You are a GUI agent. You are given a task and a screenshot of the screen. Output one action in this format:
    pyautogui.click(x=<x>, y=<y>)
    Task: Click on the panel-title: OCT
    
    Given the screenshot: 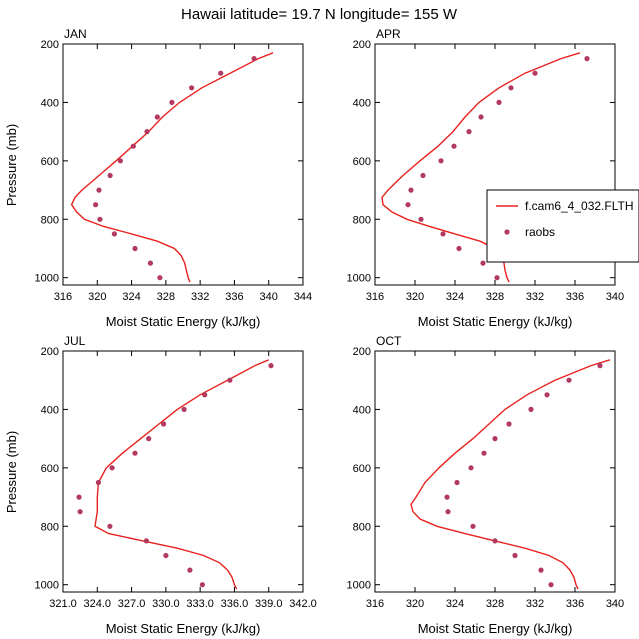 What is the action you would take?
    pyautogui.click(x=389, y=341)
    